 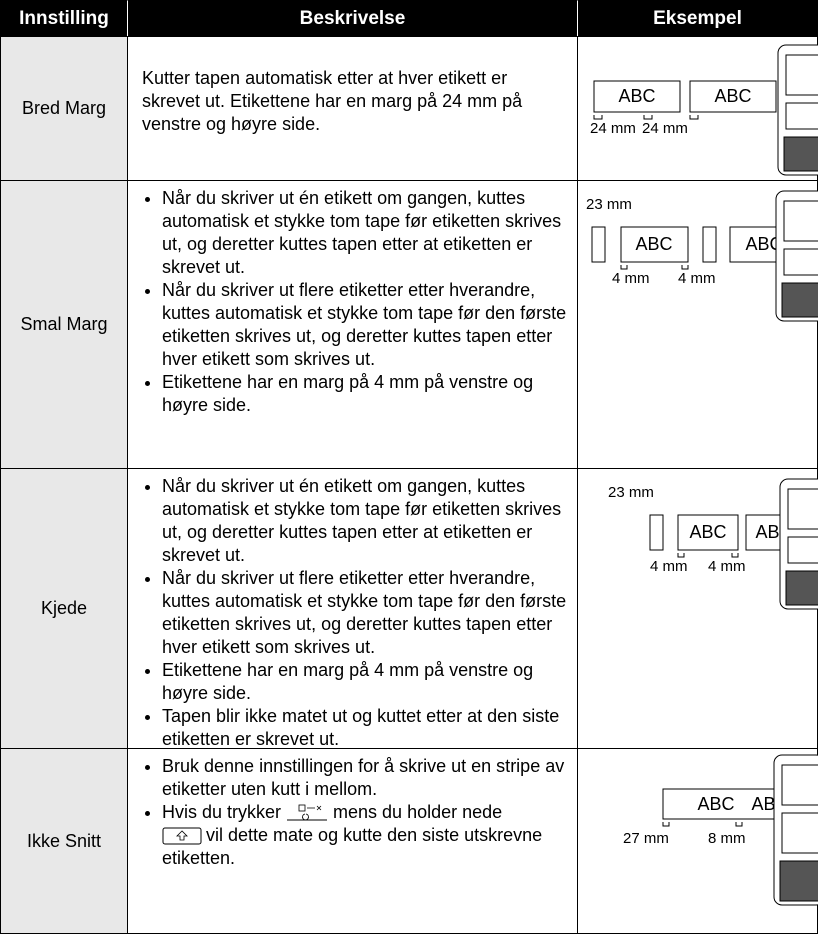 I want to click on setting-cell: Bred Marg, so click(x=64, y=108).